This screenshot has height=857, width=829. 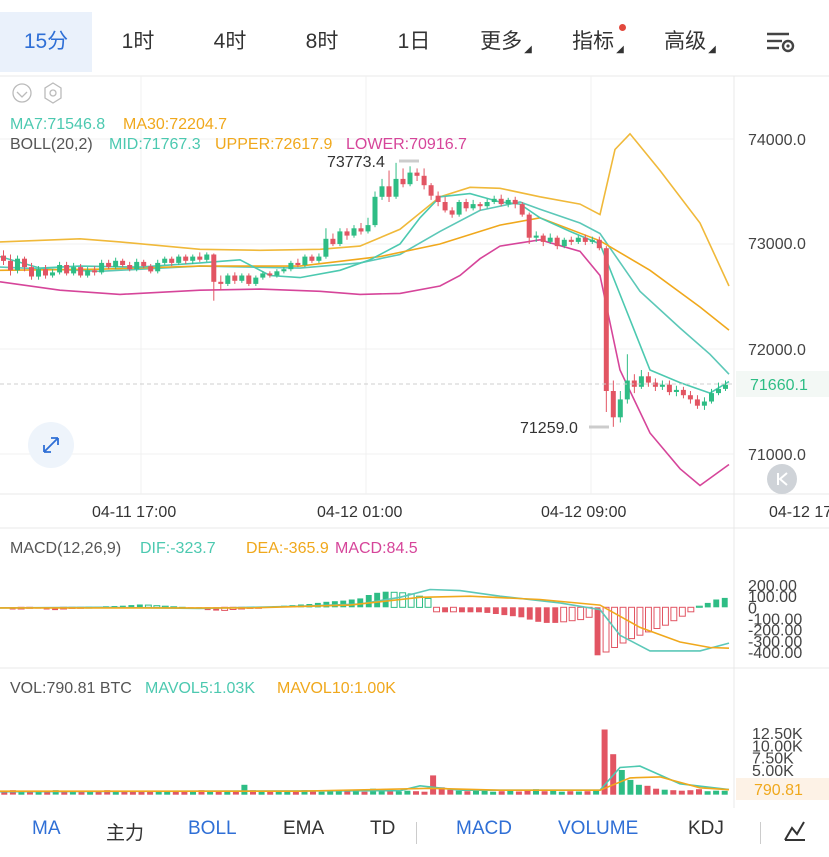 What do you see at coordinates (414, 42) in the screenshot?
I see `tab-1d: 1日` at bounding box center [414, 42].